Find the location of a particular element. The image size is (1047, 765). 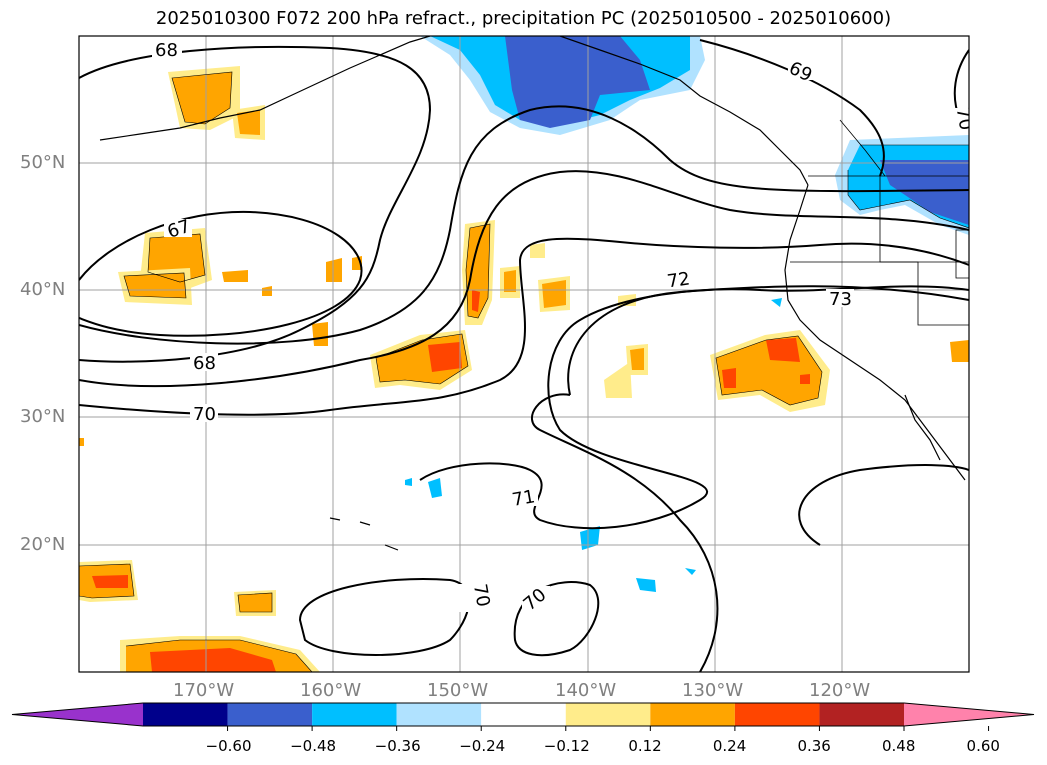

colorbar-tick-label: 0.48 is located at coordinates (899, 746).